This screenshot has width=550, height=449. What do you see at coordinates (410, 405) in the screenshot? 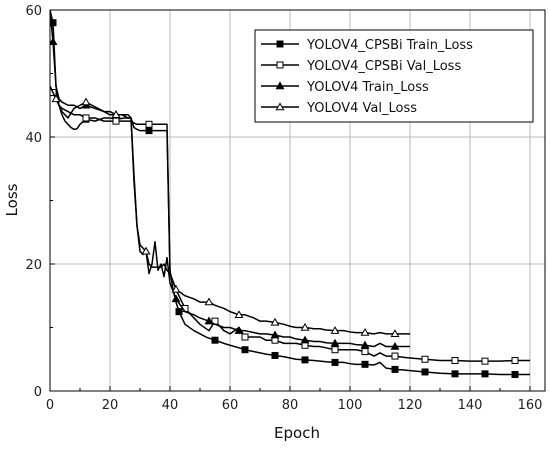
I see `x-tick-label: 120` at bounding box center [410, 405].